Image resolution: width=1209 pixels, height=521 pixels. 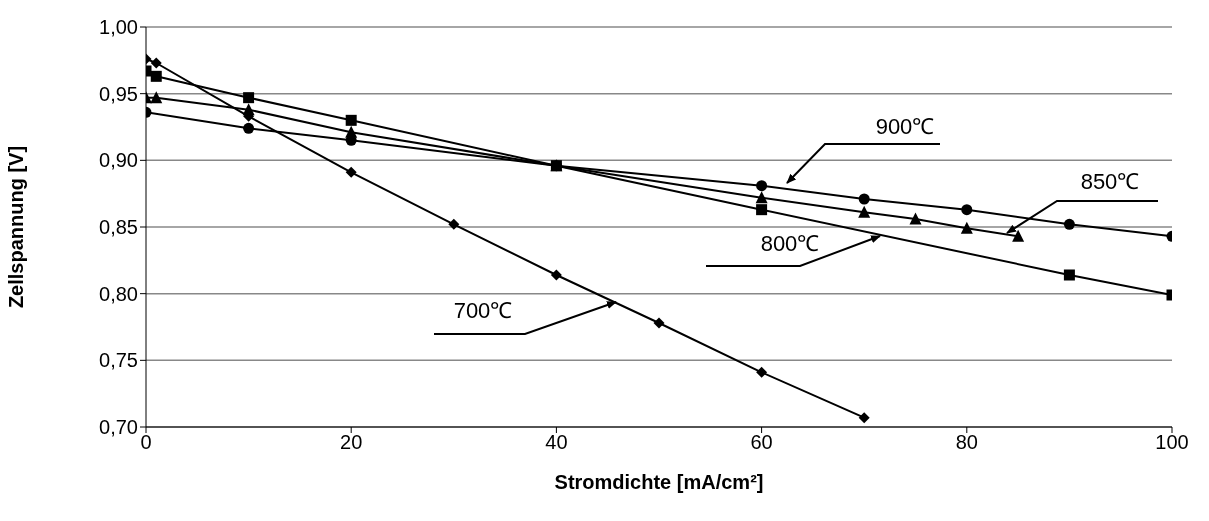 I want to click on x-tick-label: 100, so click(x=1172, y=442).